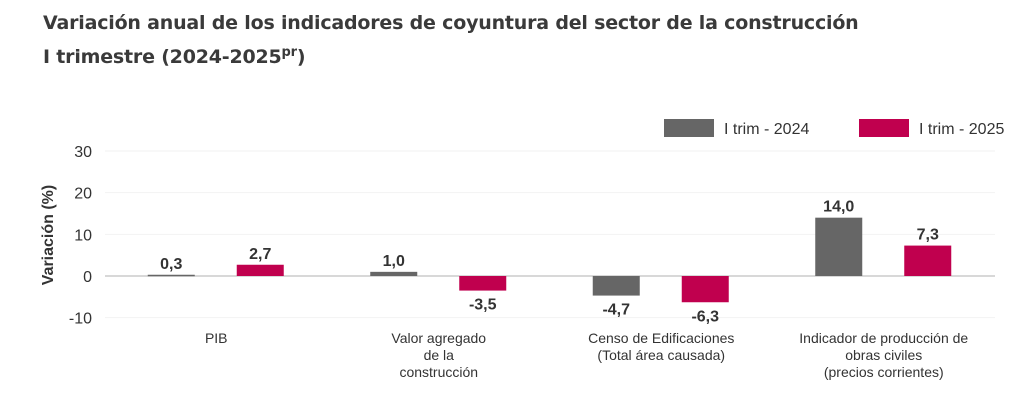  What do you see at coordinates (438, 372) in the screenshot?
I see `x-tick-label: construcción` at bounding box center [438, 372].